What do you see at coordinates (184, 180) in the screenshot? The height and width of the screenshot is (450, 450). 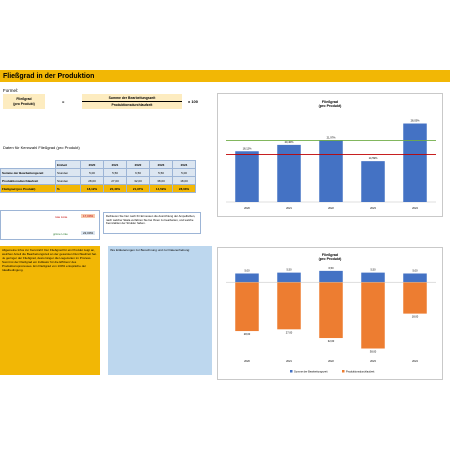 I see `table-cell: 18,00` at bounding box center [184, 180].